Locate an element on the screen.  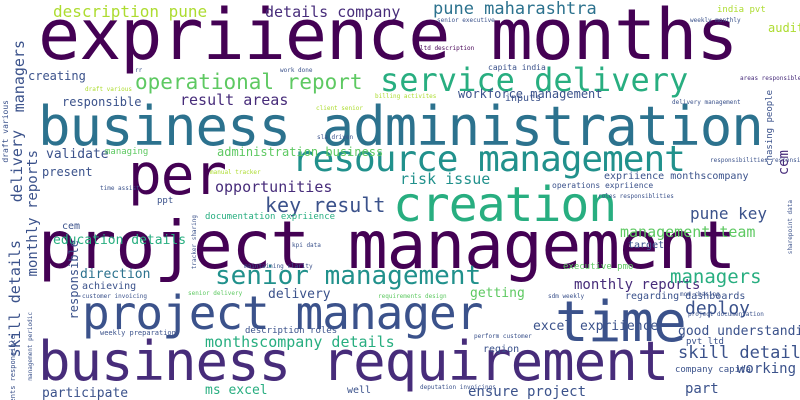
word-sla-driven: work done is located at coordinates (296, 70).